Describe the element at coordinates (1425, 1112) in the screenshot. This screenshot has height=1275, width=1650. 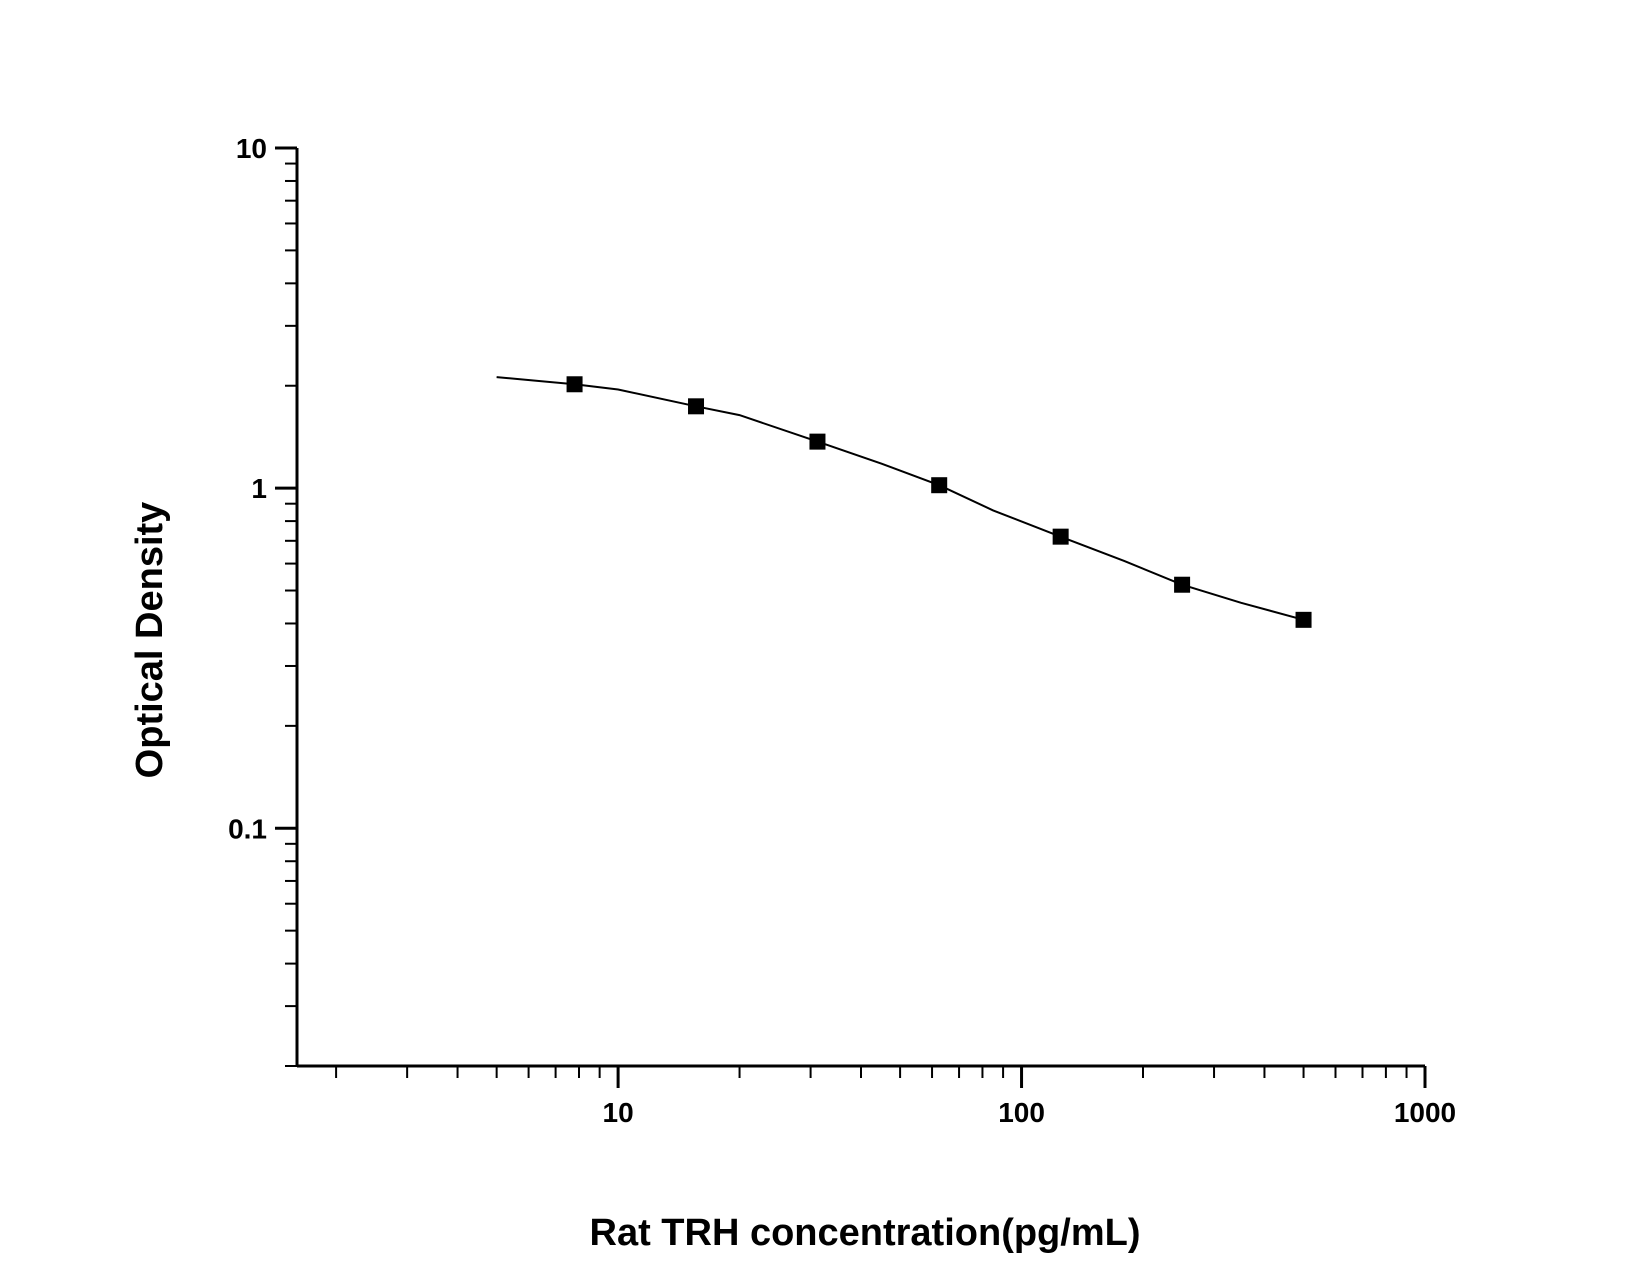
I see `x-tick-label: 1000` at that location.